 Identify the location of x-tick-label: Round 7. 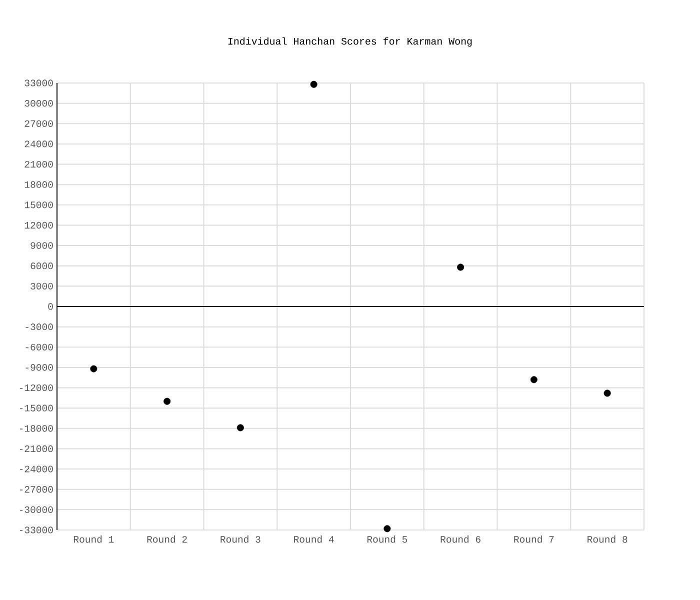
(534, 539).